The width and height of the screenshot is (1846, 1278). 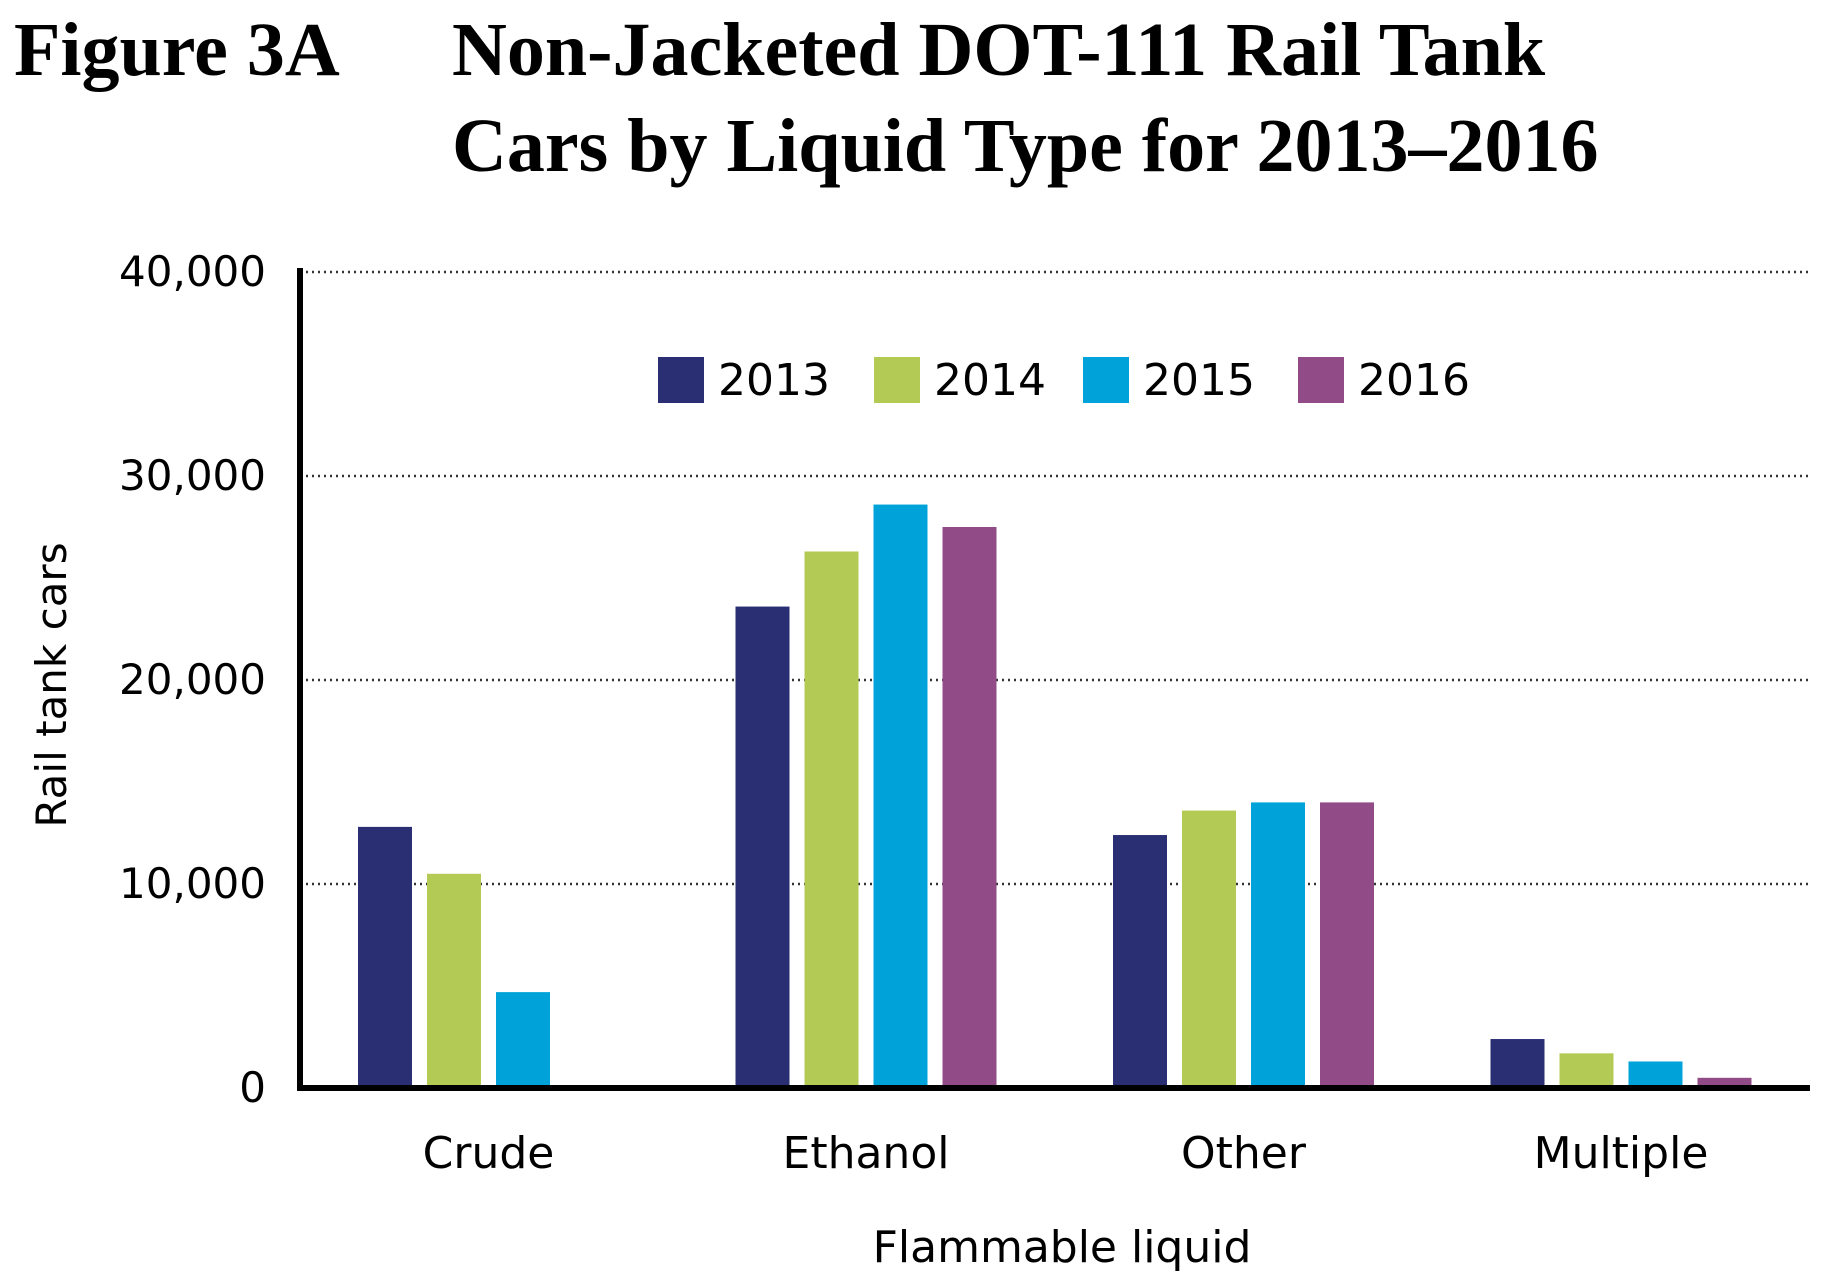 What do you see at coordinates (192, 475) in the screenshot?
I see `y-tick-label: 30,000` at bounding box center [192, 475].